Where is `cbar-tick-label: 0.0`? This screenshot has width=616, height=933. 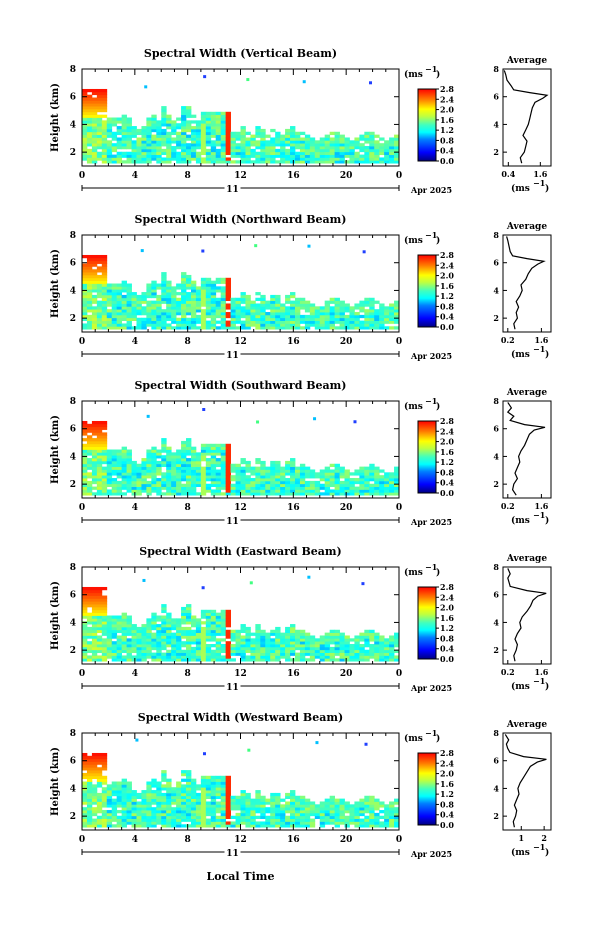 cbar-tick-label: 0.0 is located at coordinates (447, 493).